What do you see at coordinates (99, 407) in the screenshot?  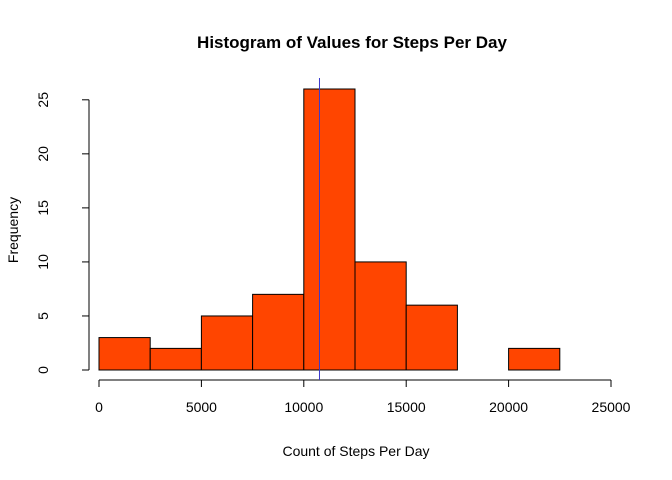 I see `x-tick-label: 0` at bounding box center [99, 407].